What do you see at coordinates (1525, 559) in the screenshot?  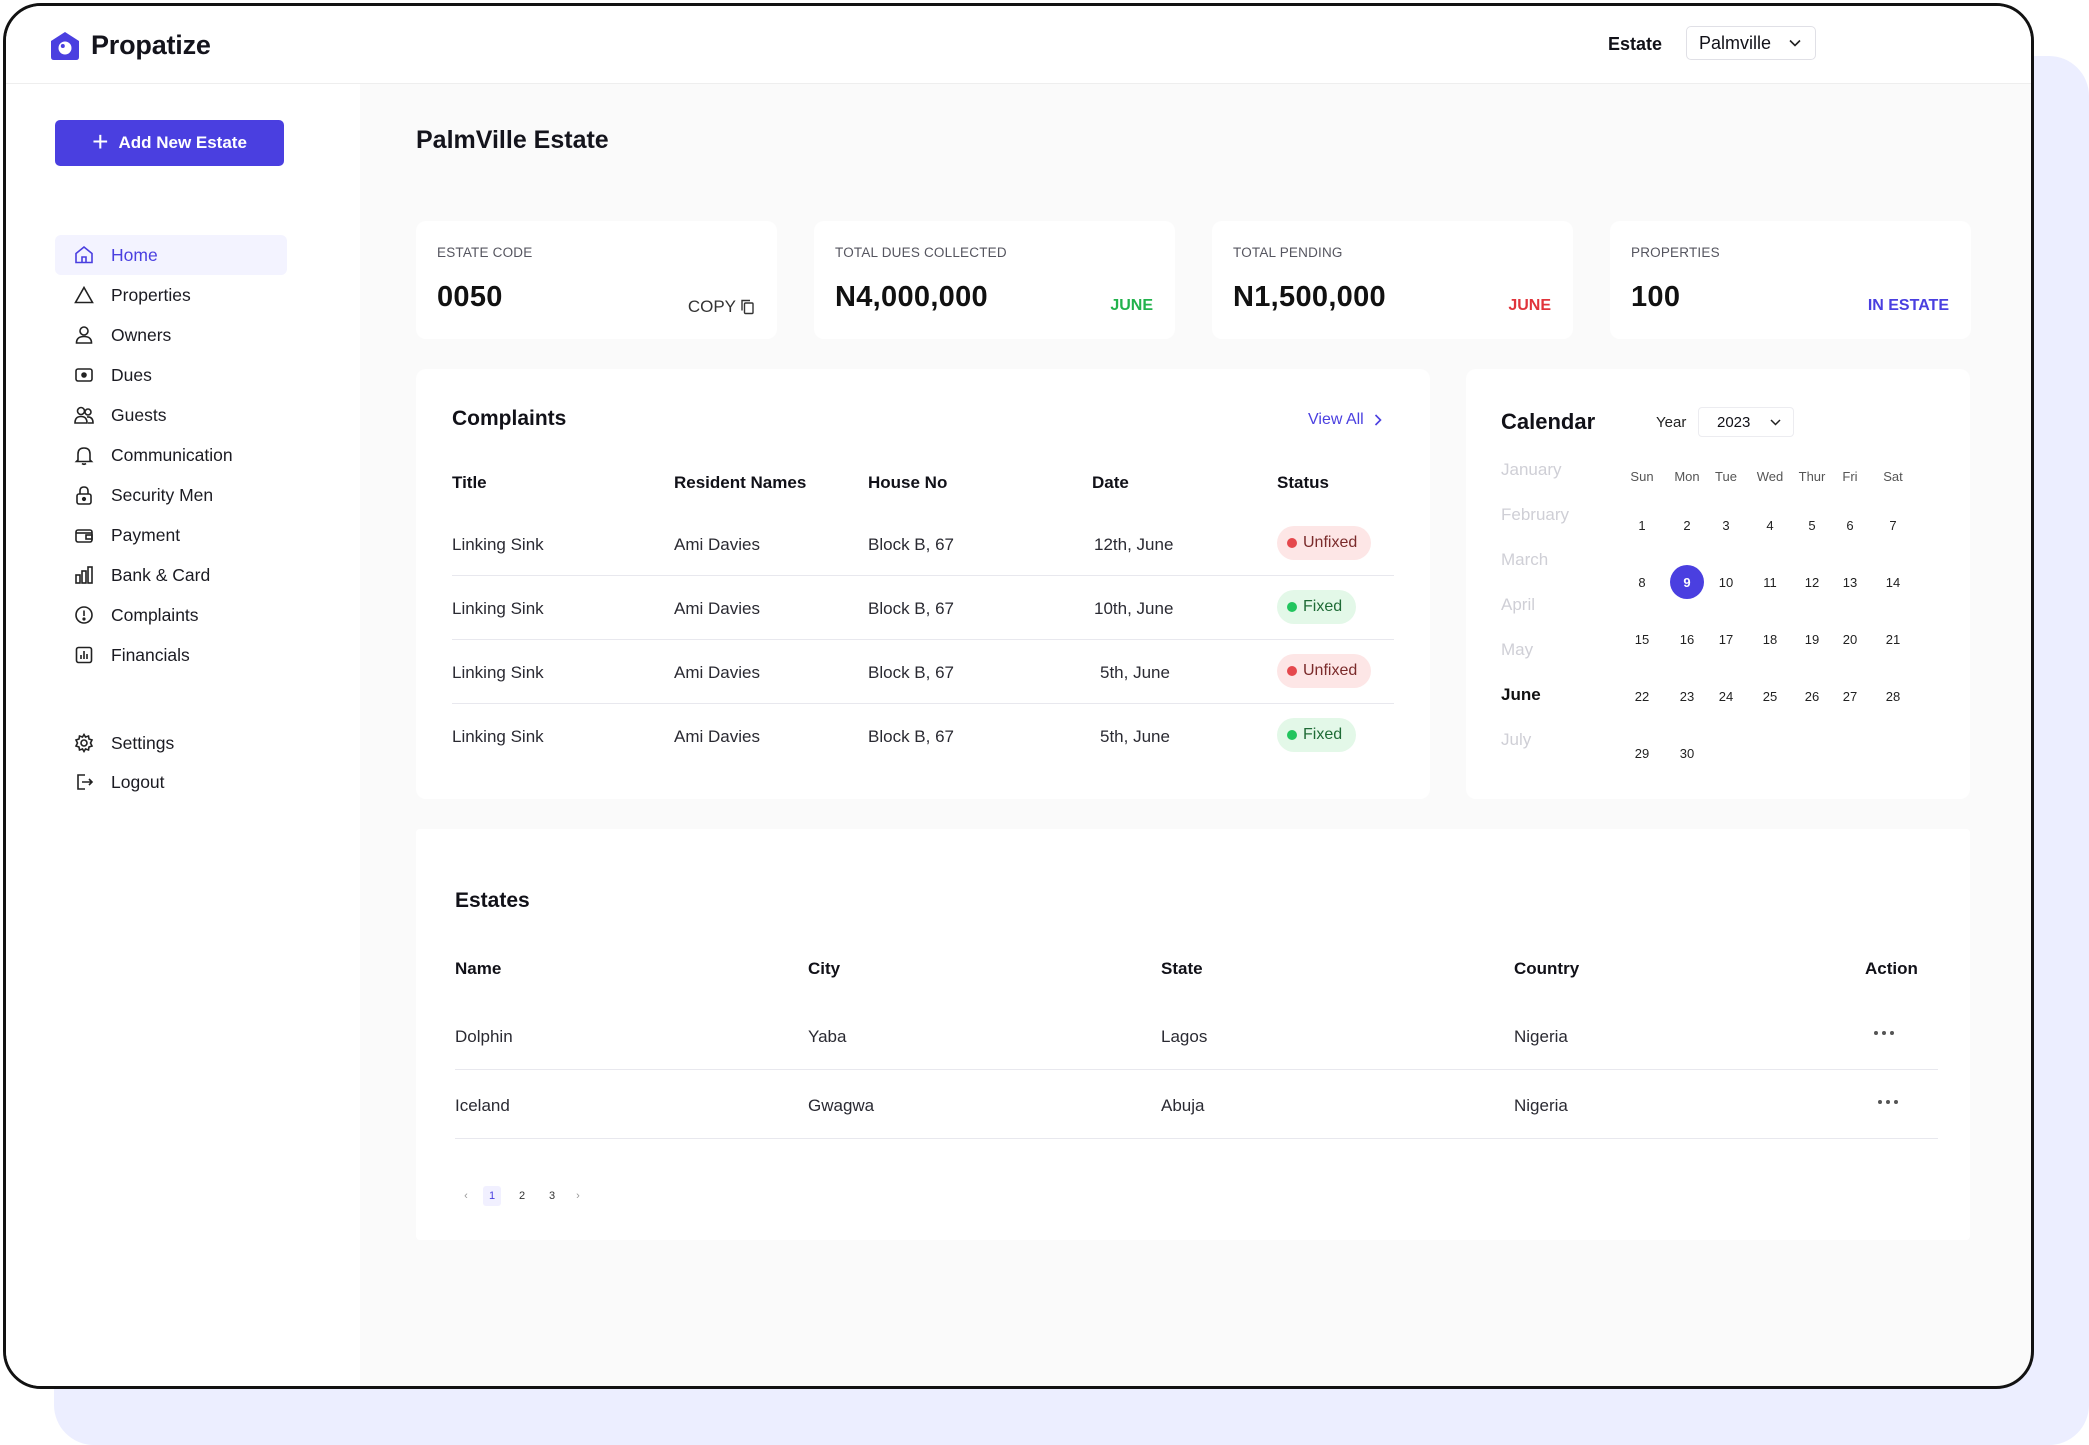 I see `month-march: March` at bounding box center [1525, 559].